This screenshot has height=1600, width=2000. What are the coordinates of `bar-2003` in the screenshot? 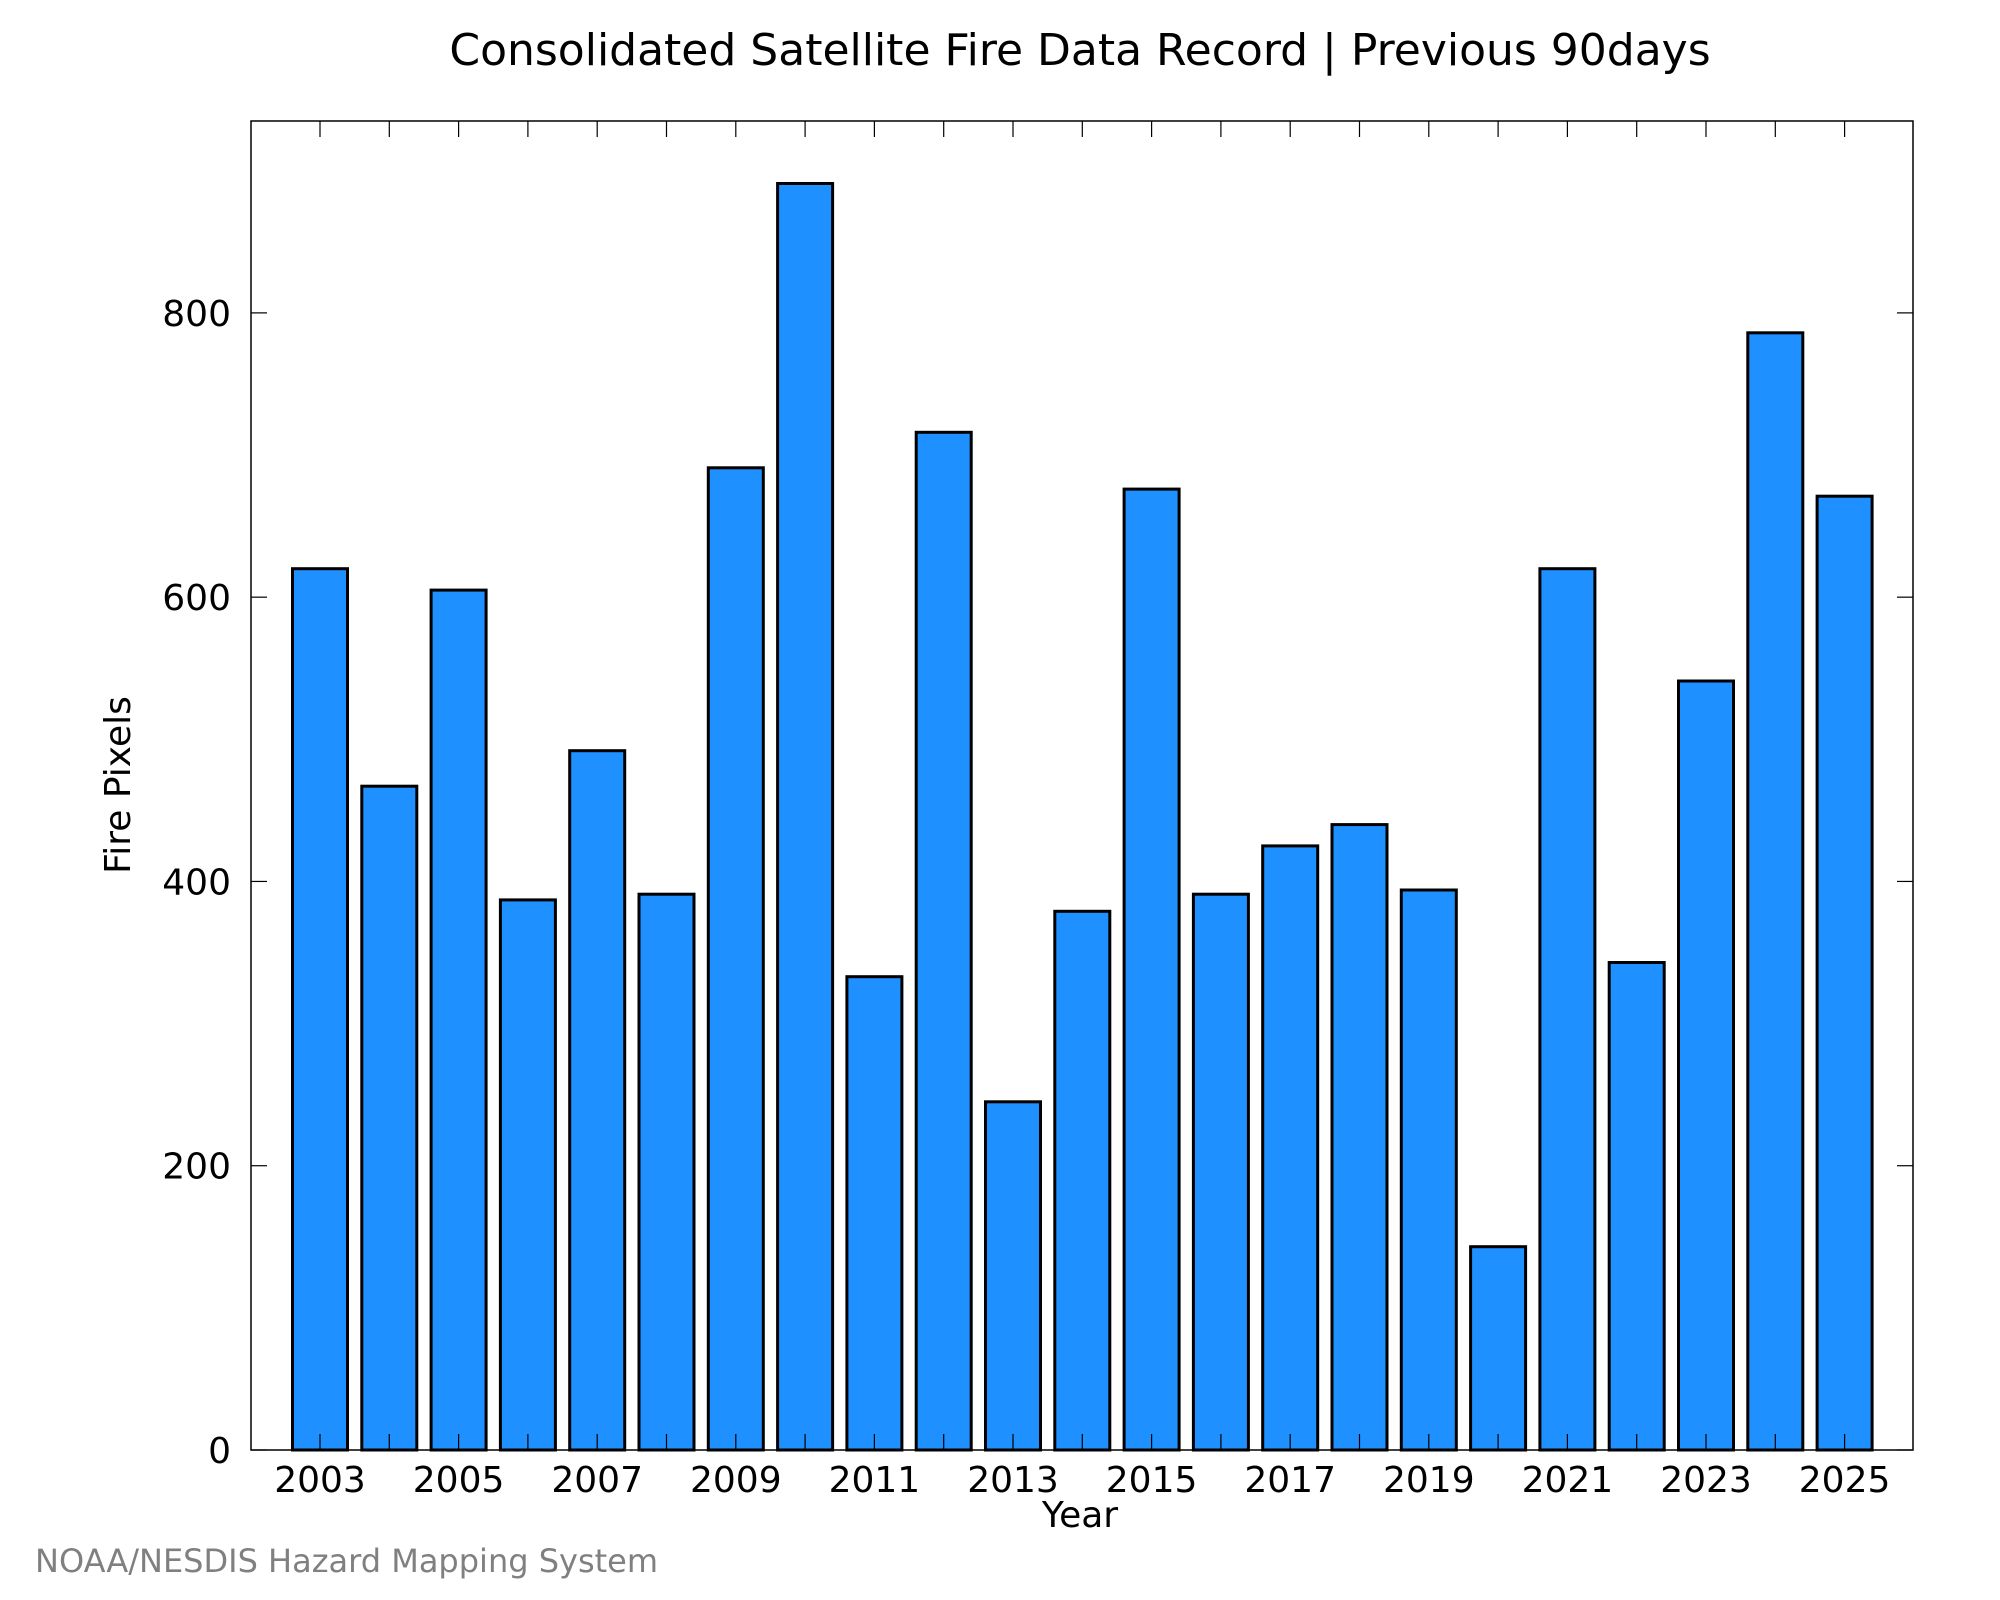 It's located at (320, 1009).